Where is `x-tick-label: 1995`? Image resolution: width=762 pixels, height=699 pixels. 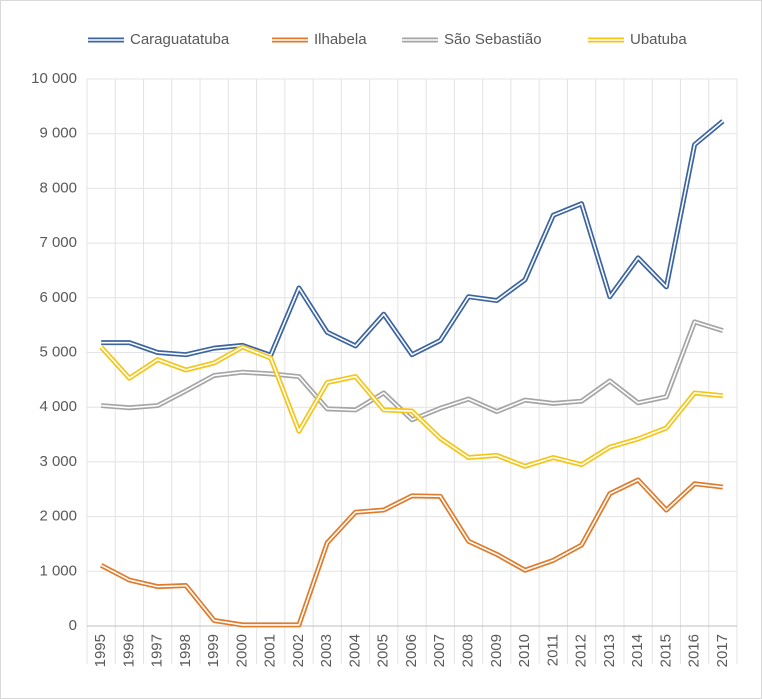 x-tick-label: 1995 is located at coordinates (100, 650).